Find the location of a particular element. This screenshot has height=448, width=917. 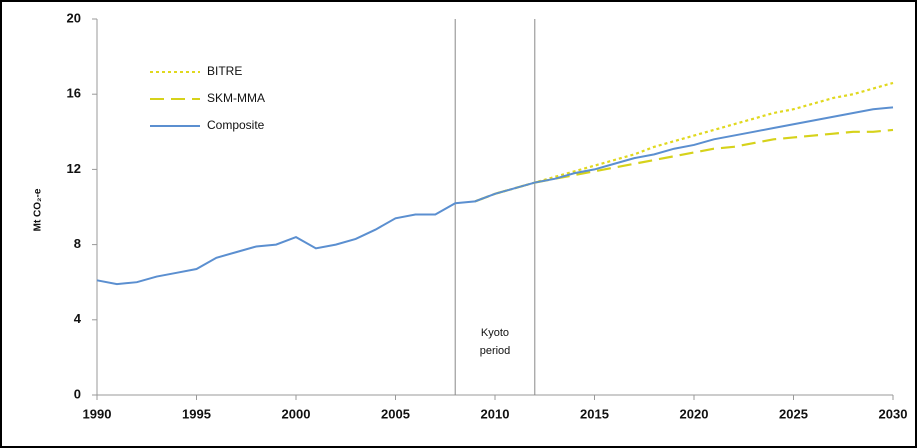

legend-label: Composite is located at coordinates (236, 125).